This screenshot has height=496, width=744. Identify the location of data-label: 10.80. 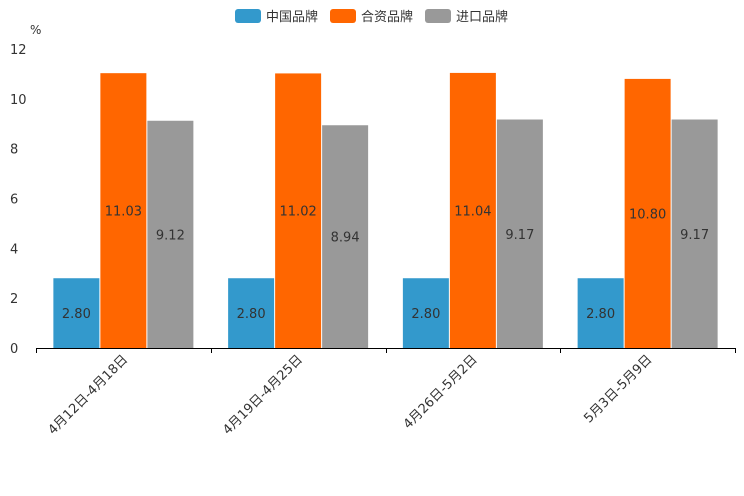
(647, 214).